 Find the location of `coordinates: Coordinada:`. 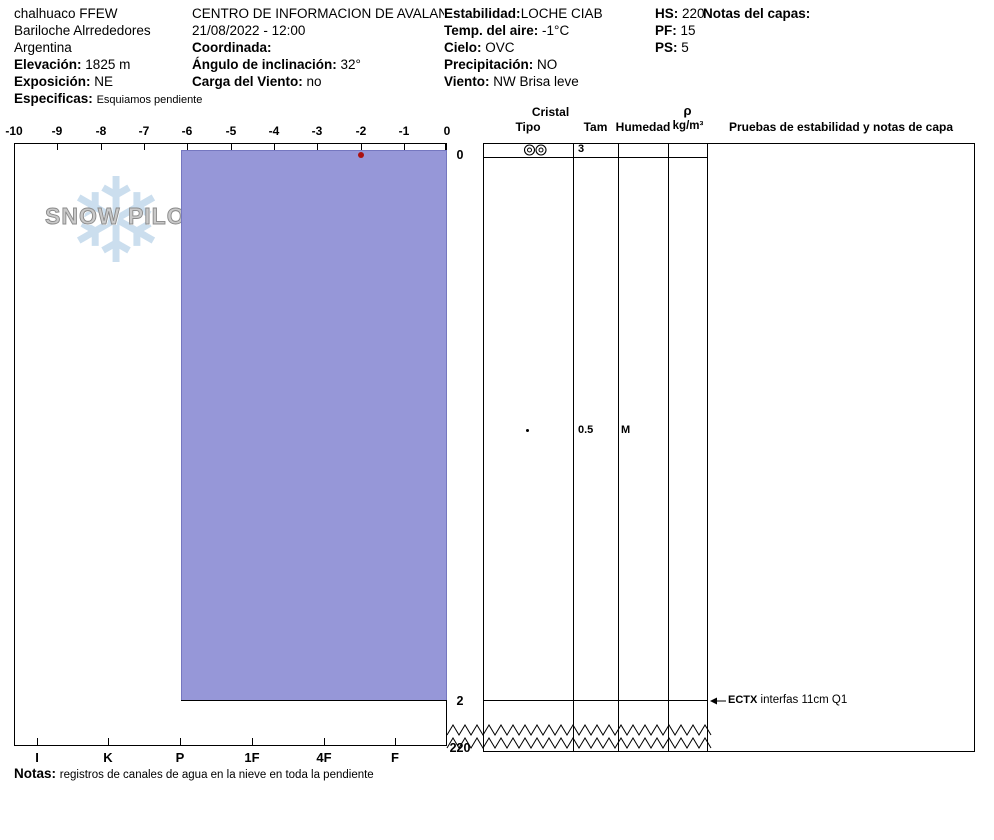

coordinates: Coordinada: is located at coordinates (232, 47).